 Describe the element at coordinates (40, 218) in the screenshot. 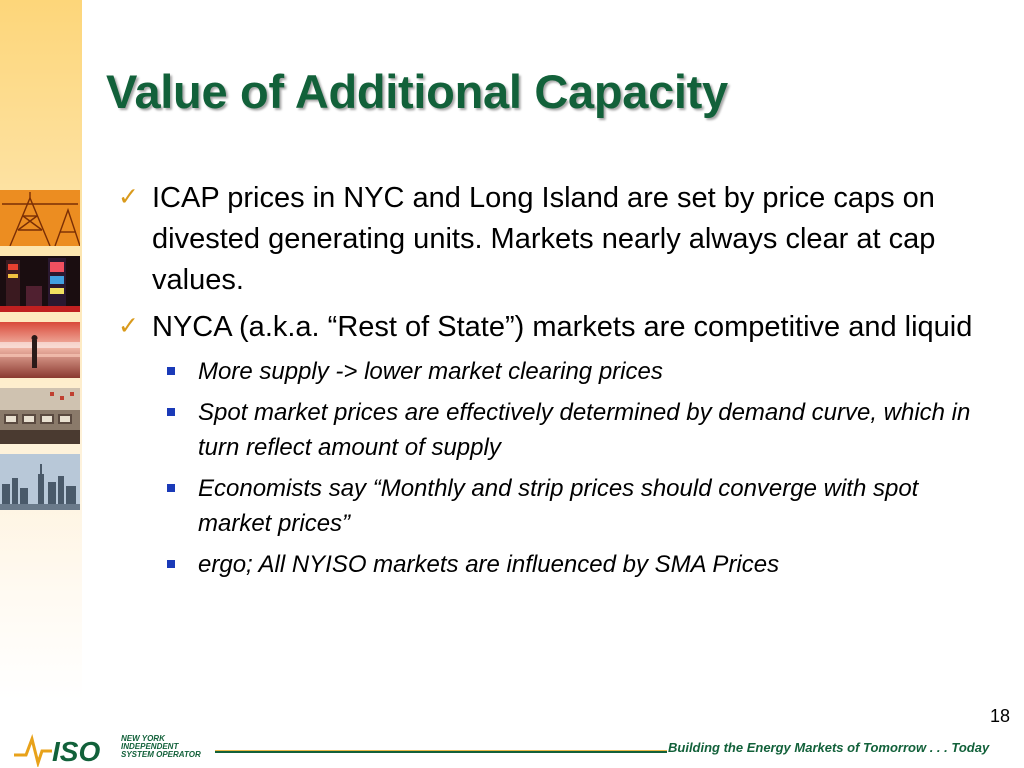

I see `transmission-tower-photo` at that location.